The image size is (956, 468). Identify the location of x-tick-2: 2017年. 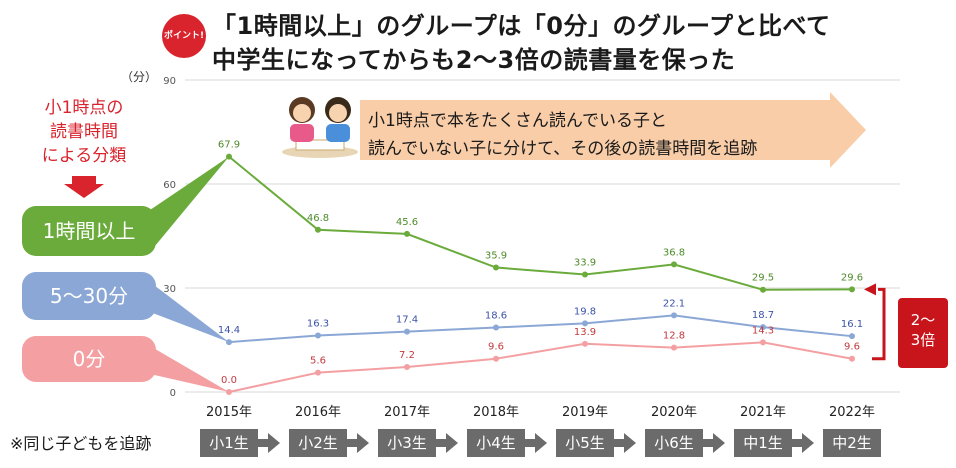
(407, 412).